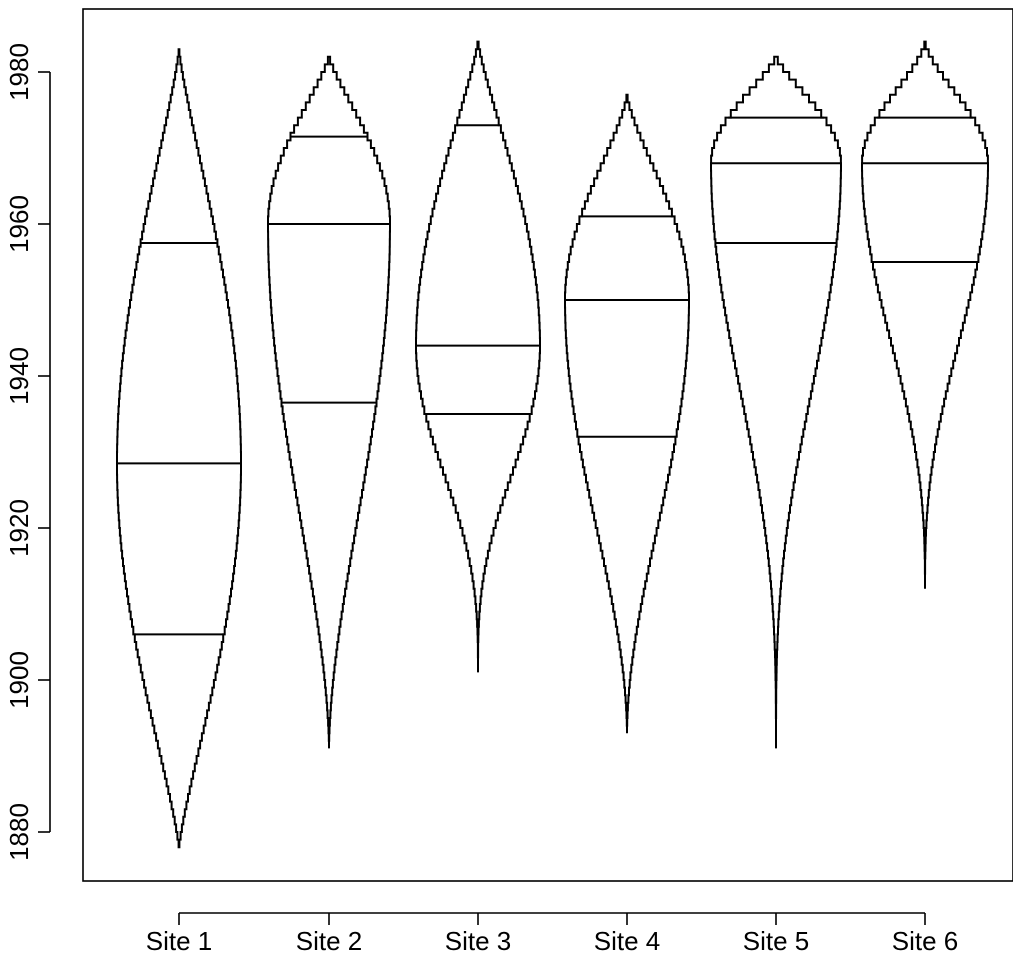 The image size is (1013, 960). Describe the element at coordinates (19, 680) in the screenshot. I see `y-tick-label: 1900` at that location.